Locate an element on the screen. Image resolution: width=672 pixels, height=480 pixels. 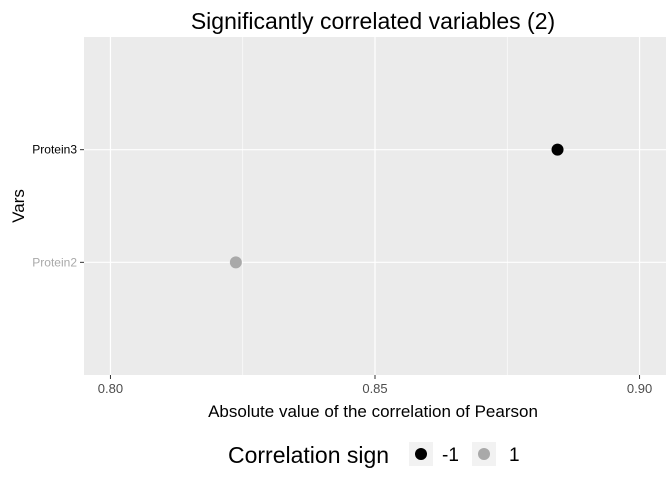
legend-label-neg: -1 is located at coordinates (450, 455).